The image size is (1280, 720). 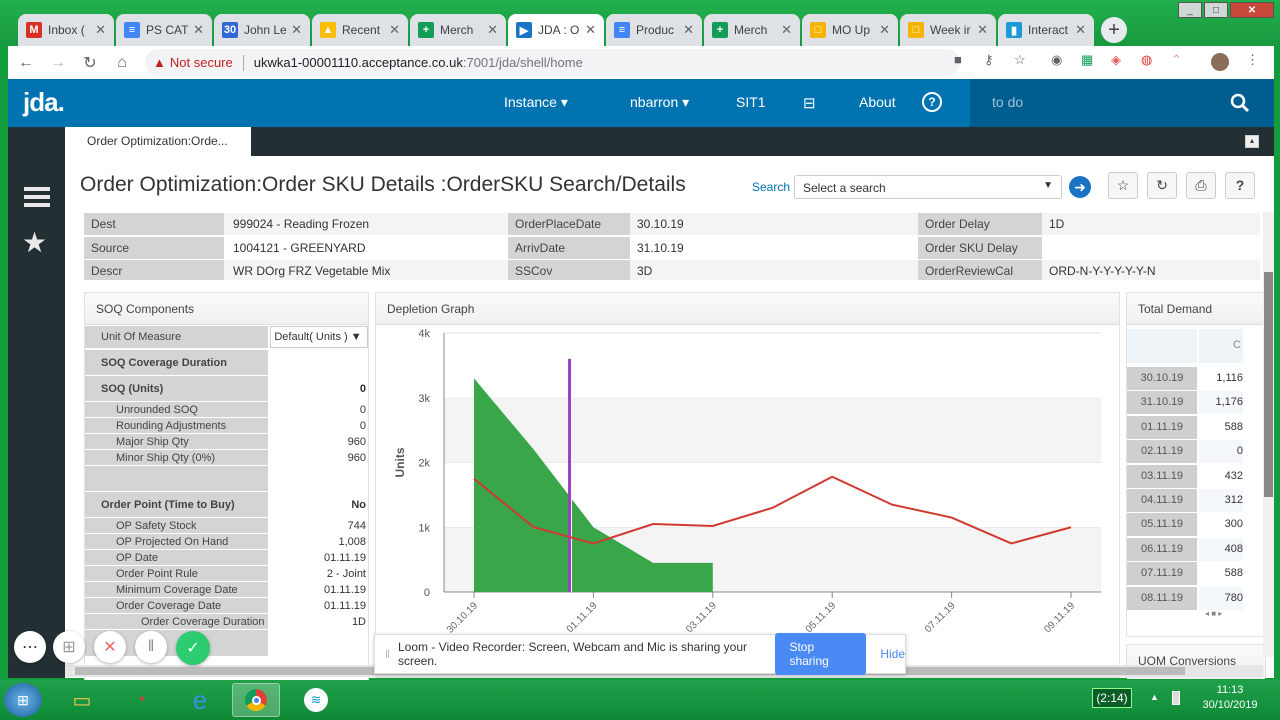 What do you see at coordinates (660, 102) in the screenshot?
I see `user-menu: nbarron ▾` at bounding box center [660, 102].